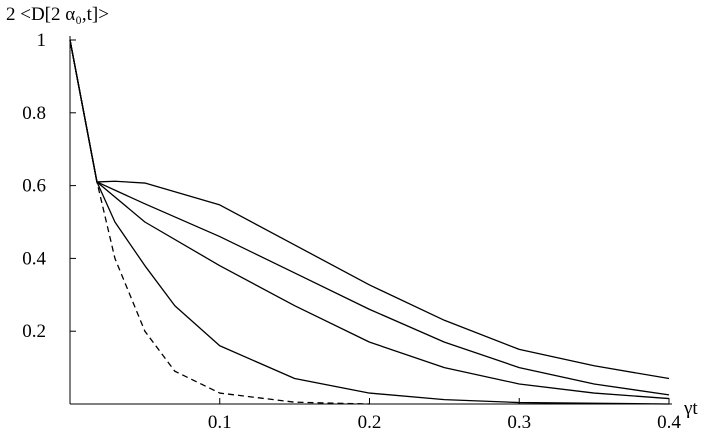  I want to click on x-tick-label: 0.1, so click(220, 422).